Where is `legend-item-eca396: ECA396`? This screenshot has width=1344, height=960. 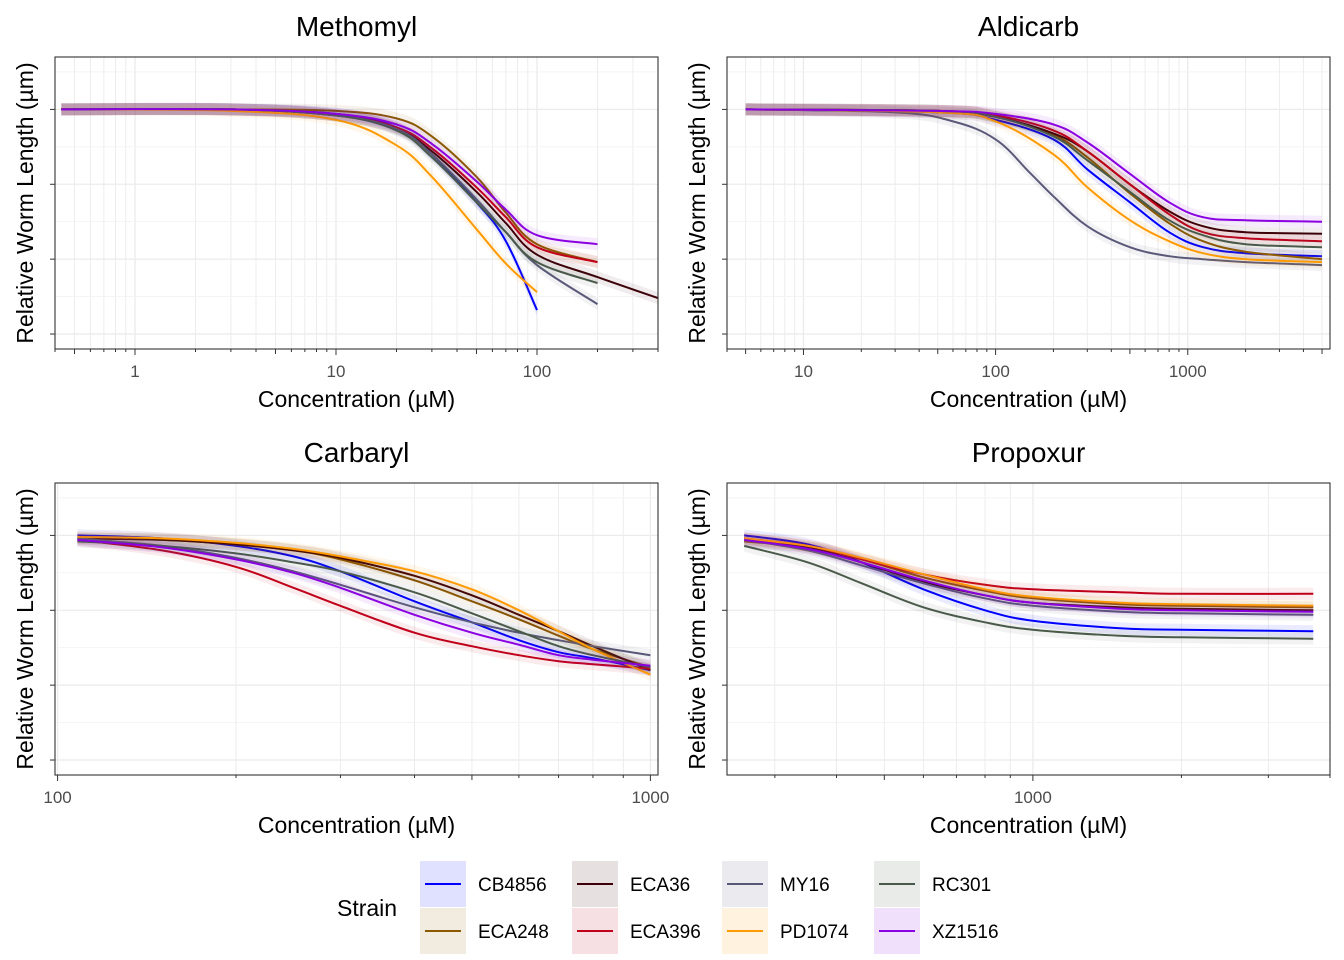
legend-item-eca396: ECA396 is located at coordinates (636, 931).